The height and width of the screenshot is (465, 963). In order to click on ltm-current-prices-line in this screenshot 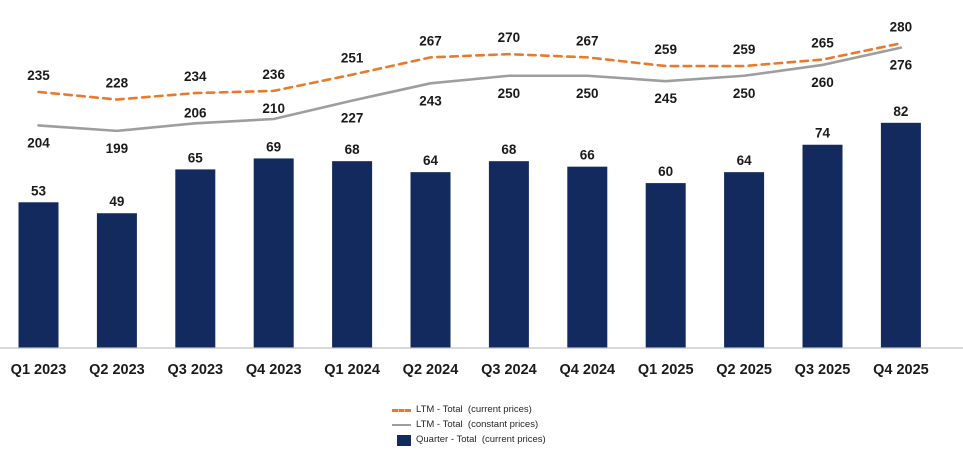, I will do `click(470, 71)`.